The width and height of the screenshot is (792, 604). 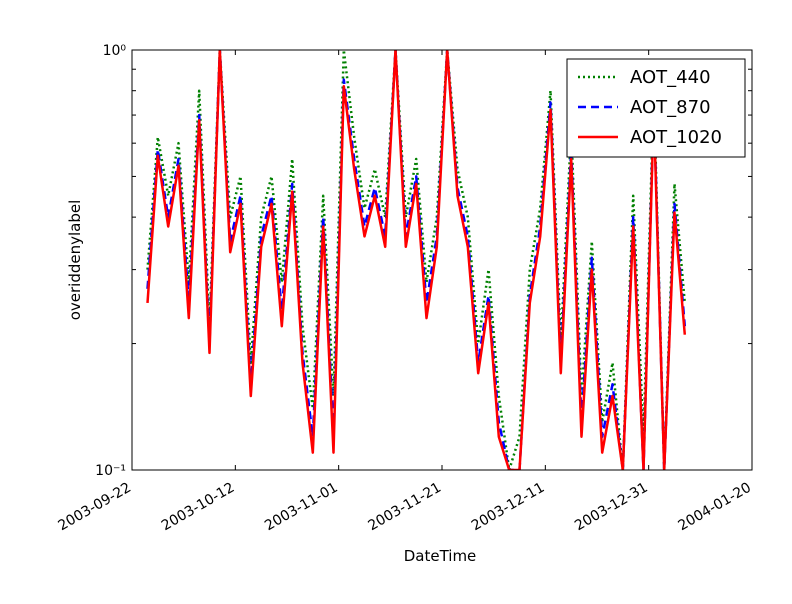 I want to click on x-axis-label: DateTime, so click(x=440, y=556).